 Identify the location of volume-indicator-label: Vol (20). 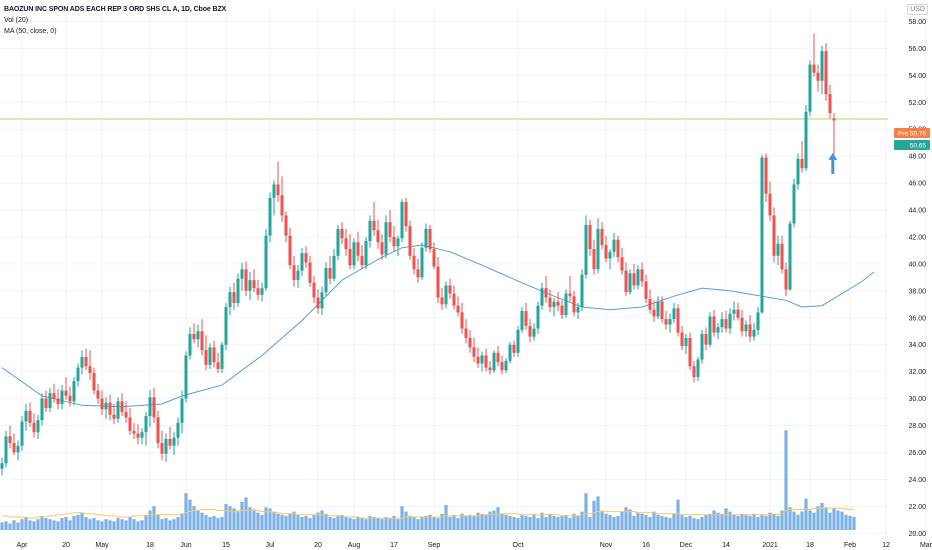
(16, 20).